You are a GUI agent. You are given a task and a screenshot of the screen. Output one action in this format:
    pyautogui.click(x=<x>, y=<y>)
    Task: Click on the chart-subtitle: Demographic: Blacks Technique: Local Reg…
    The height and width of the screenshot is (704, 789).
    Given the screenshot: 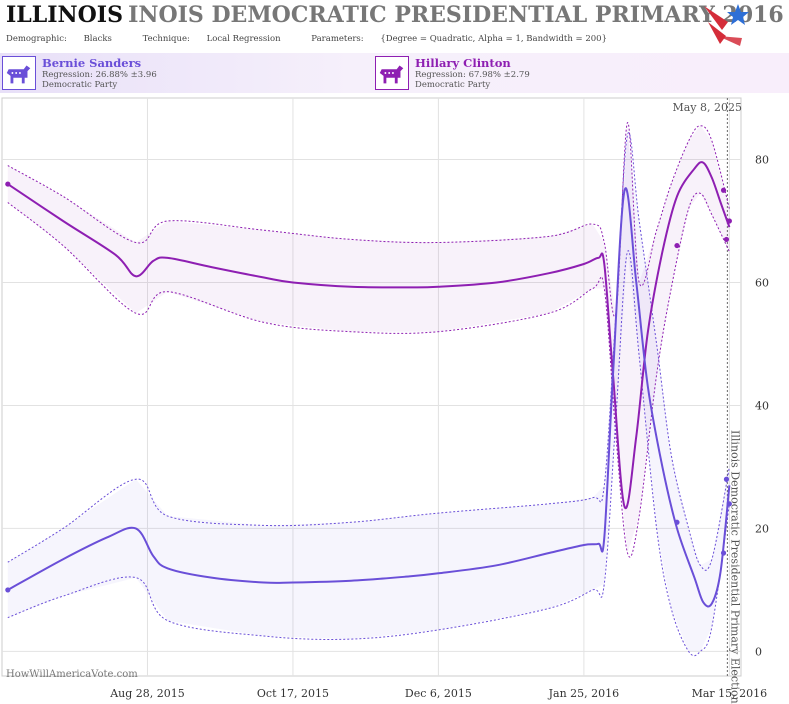 What is the action you would take?
    pyautogui.click(x=320, y=39)
    